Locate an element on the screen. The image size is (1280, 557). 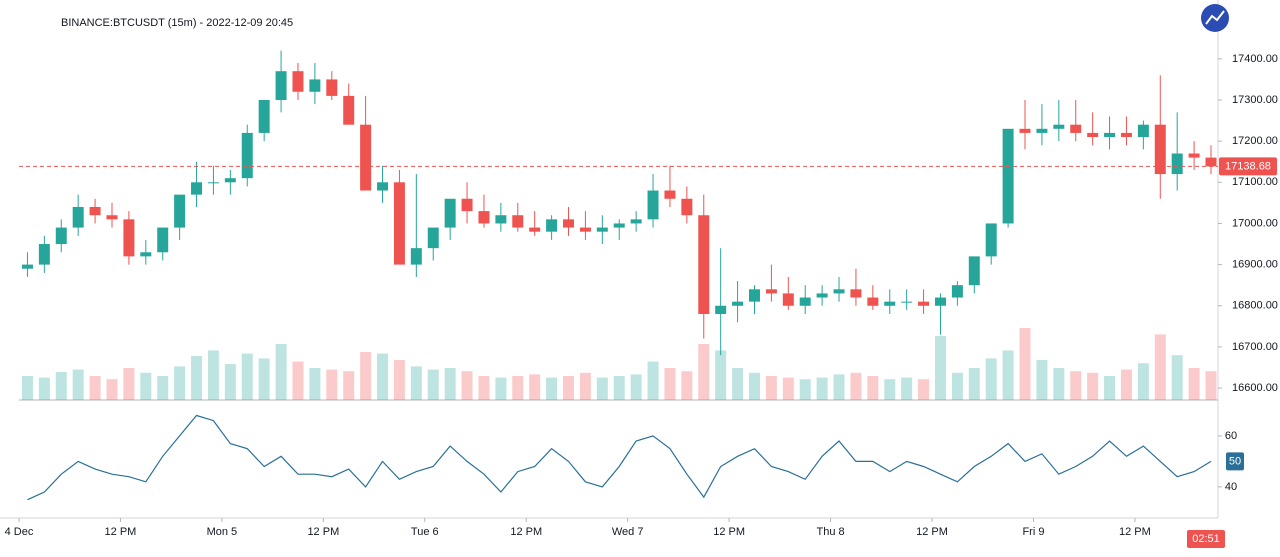
y-tick-label: 17100.00 is located at coordinates (1255, 182).